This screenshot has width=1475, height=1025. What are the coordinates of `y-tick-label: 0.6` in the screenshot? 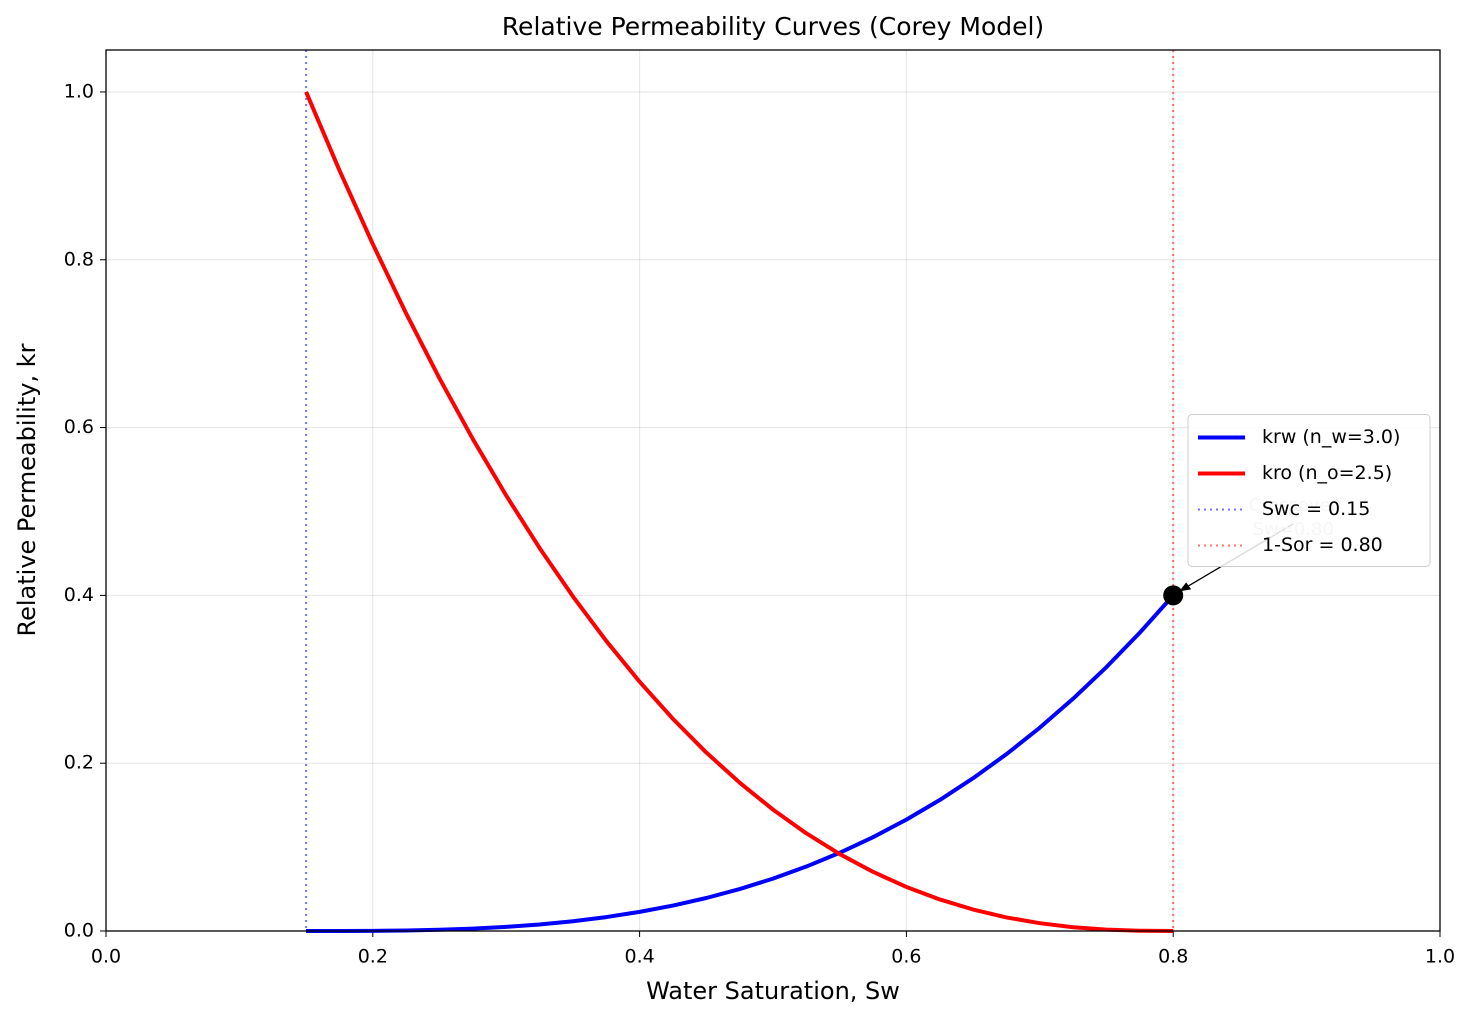 It's located at (79, 427).